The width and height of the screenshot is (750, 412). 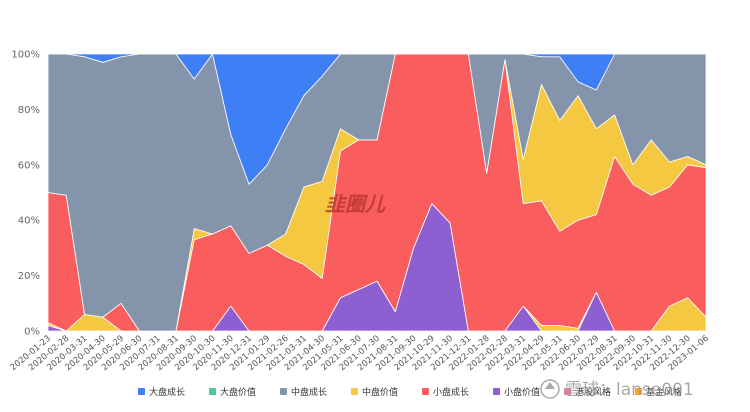 I want to click on corner-watermark: 雪球：lanse001, so click(x=629, y=390).